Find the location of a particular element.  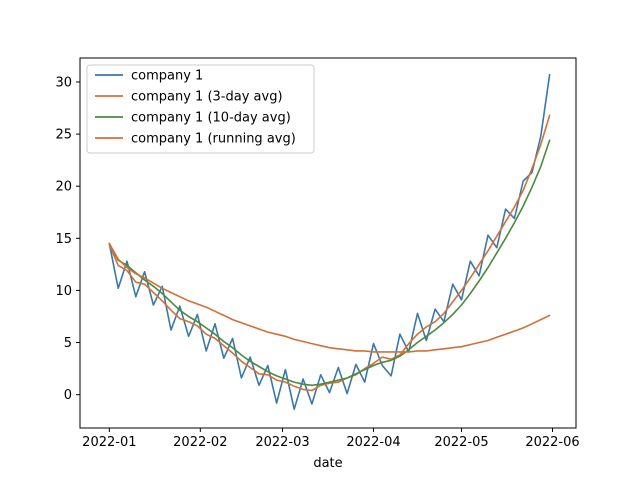

y-tick-label: 25 is located at coordinates (63, 135).